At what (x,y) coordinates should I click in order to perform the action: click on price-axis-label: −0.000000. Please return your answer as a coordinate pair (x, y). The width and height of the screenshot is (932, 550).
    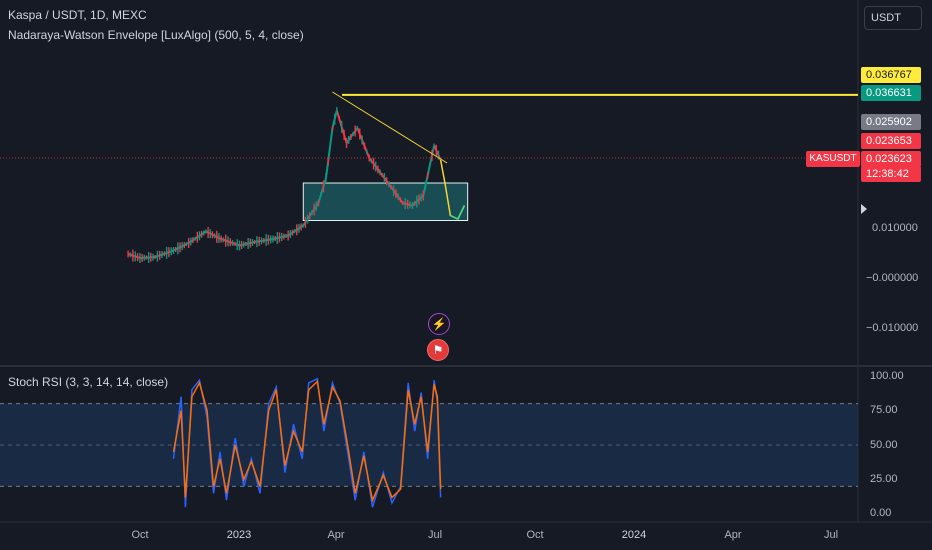
    Looking at the image, I should click on (892, 278).